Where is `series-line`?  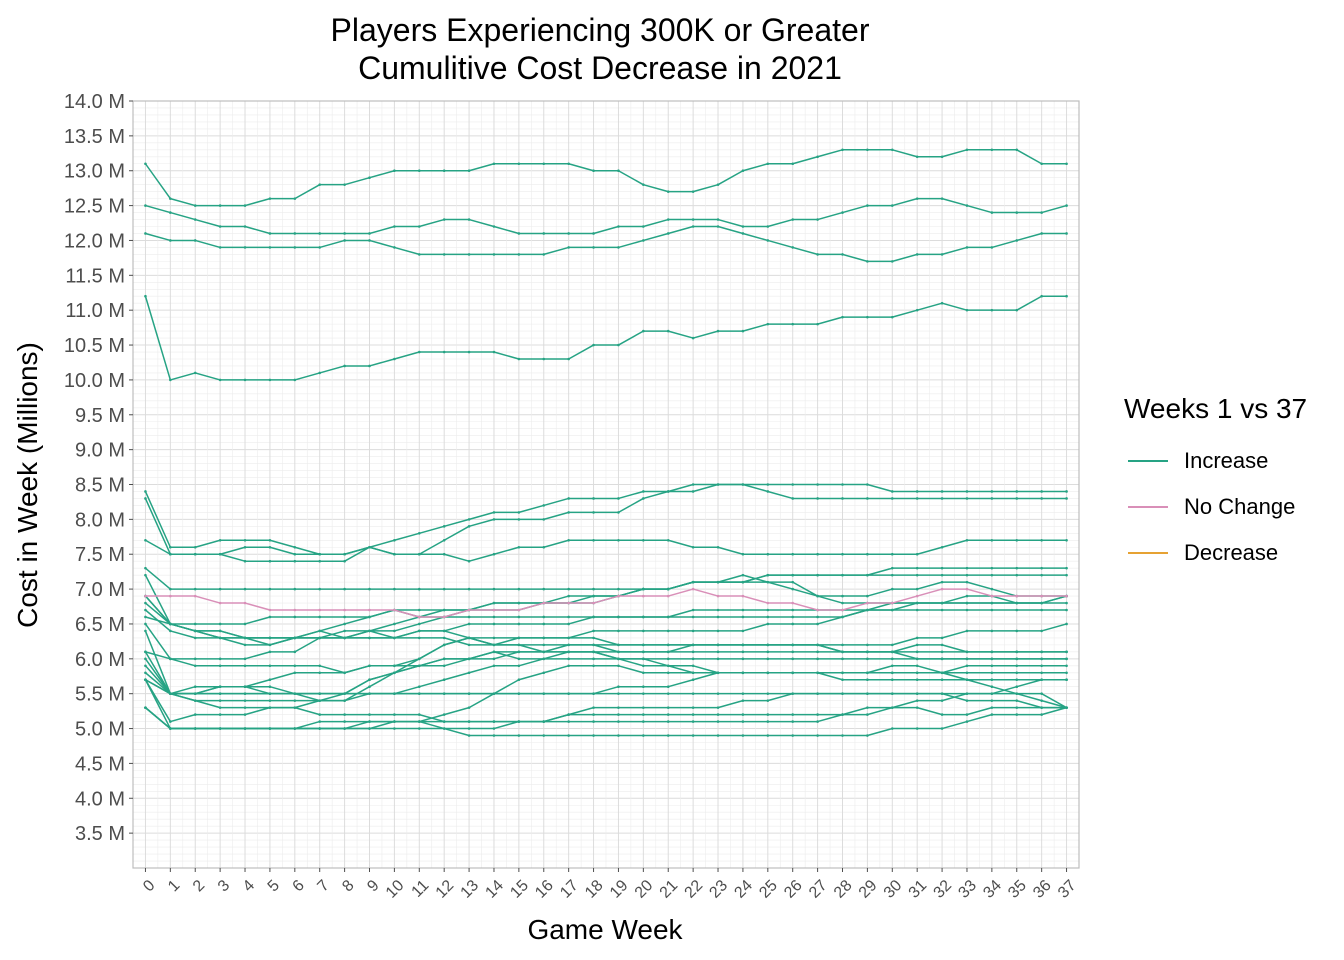 series-line is located at coordinates (606, 550).